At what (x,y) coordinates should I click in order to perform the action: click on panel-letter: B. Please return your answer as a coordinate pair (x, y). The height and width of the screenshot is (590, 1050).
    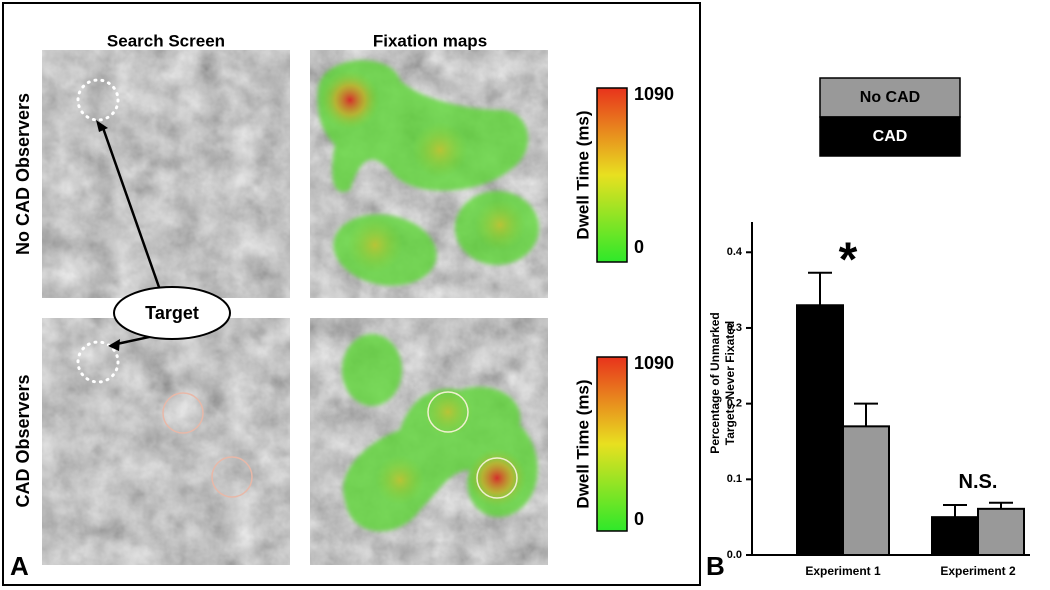
    Looking at the image, I should click on (715, 566).